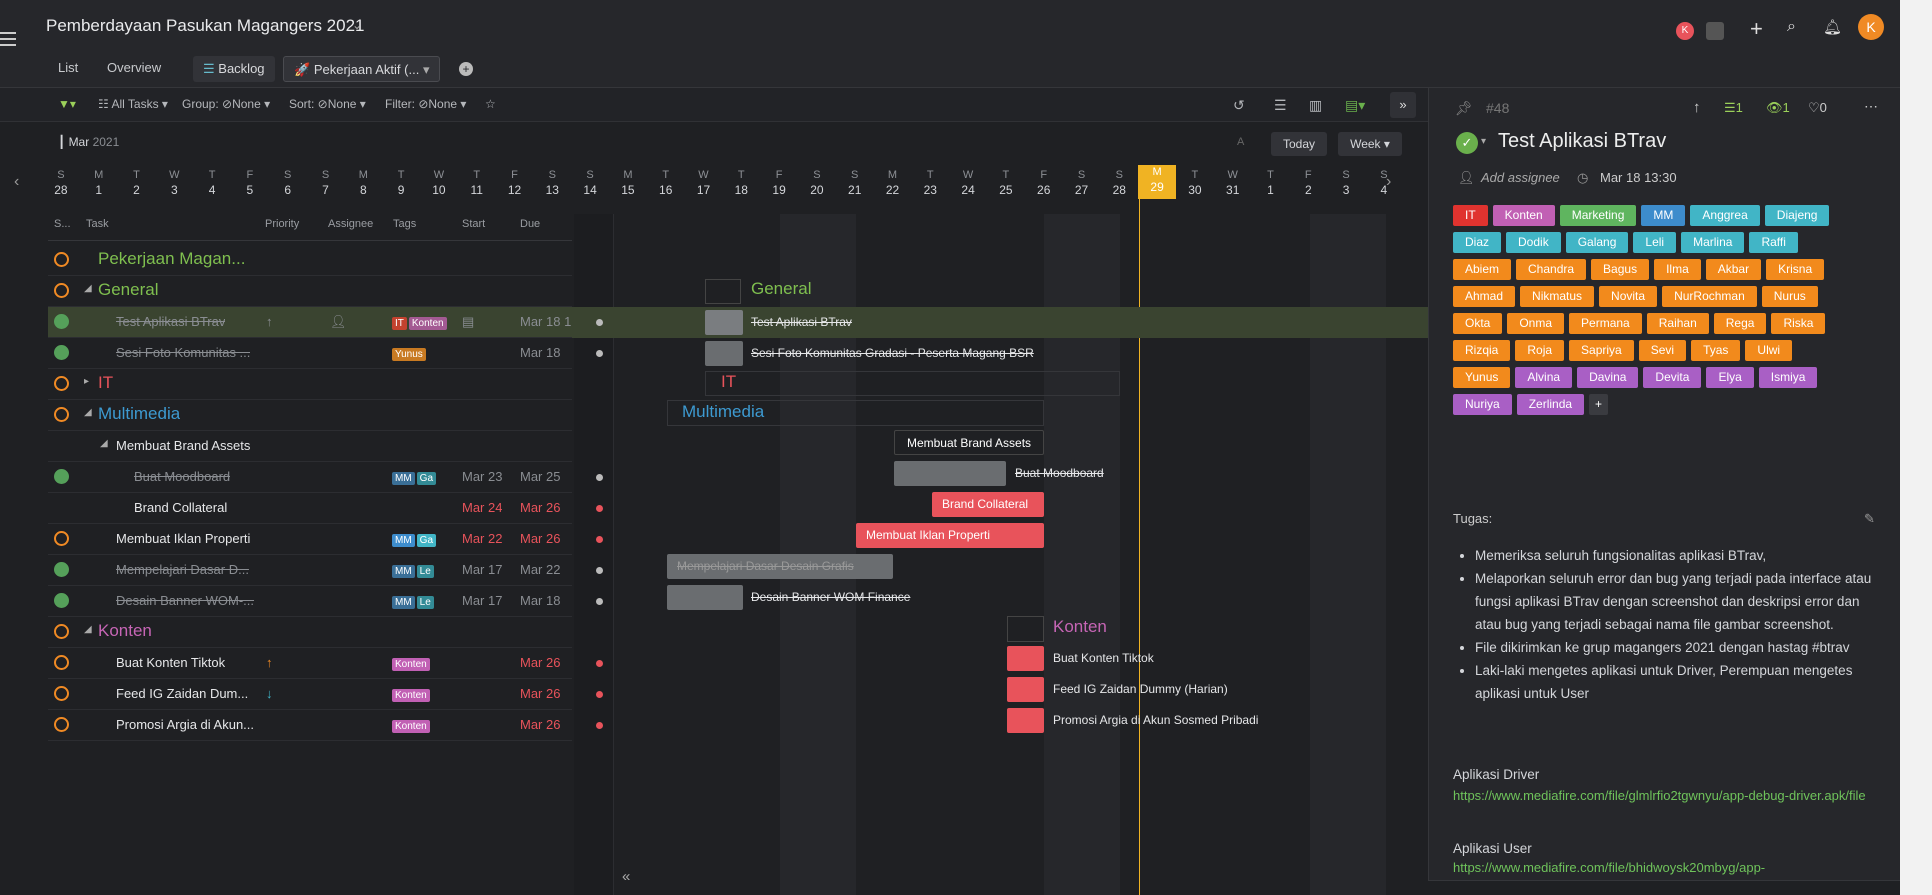 This screenshot has height=895, width=1932. What do you see at coordinates (466, 69) in the screenshot?
I see `add-view-icon: +` at bounding box center [466, 69].